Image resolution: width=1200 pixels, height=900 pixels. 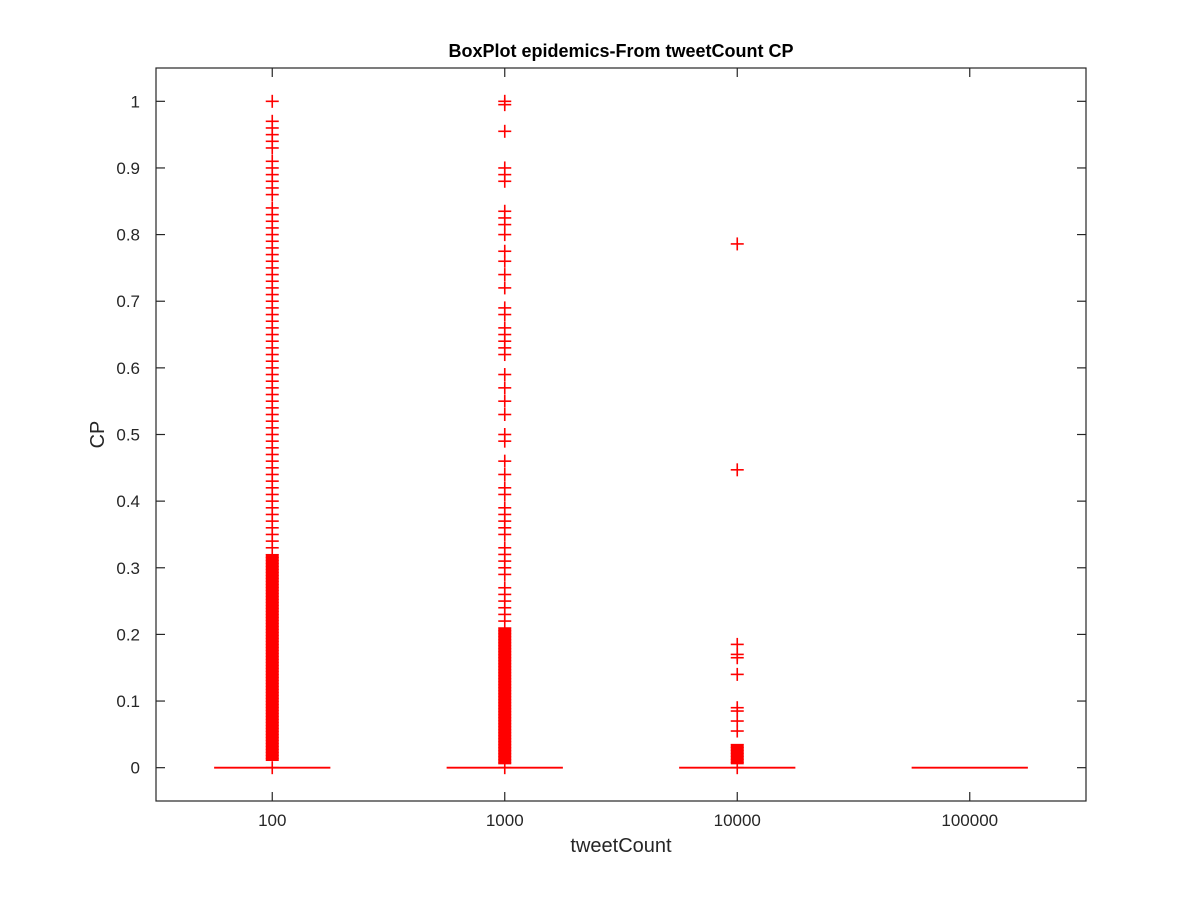 What do you see at coordinates (135, 101) in the screenshot?
I see `y-tick-label: 1` at bounding box center [135, 101].